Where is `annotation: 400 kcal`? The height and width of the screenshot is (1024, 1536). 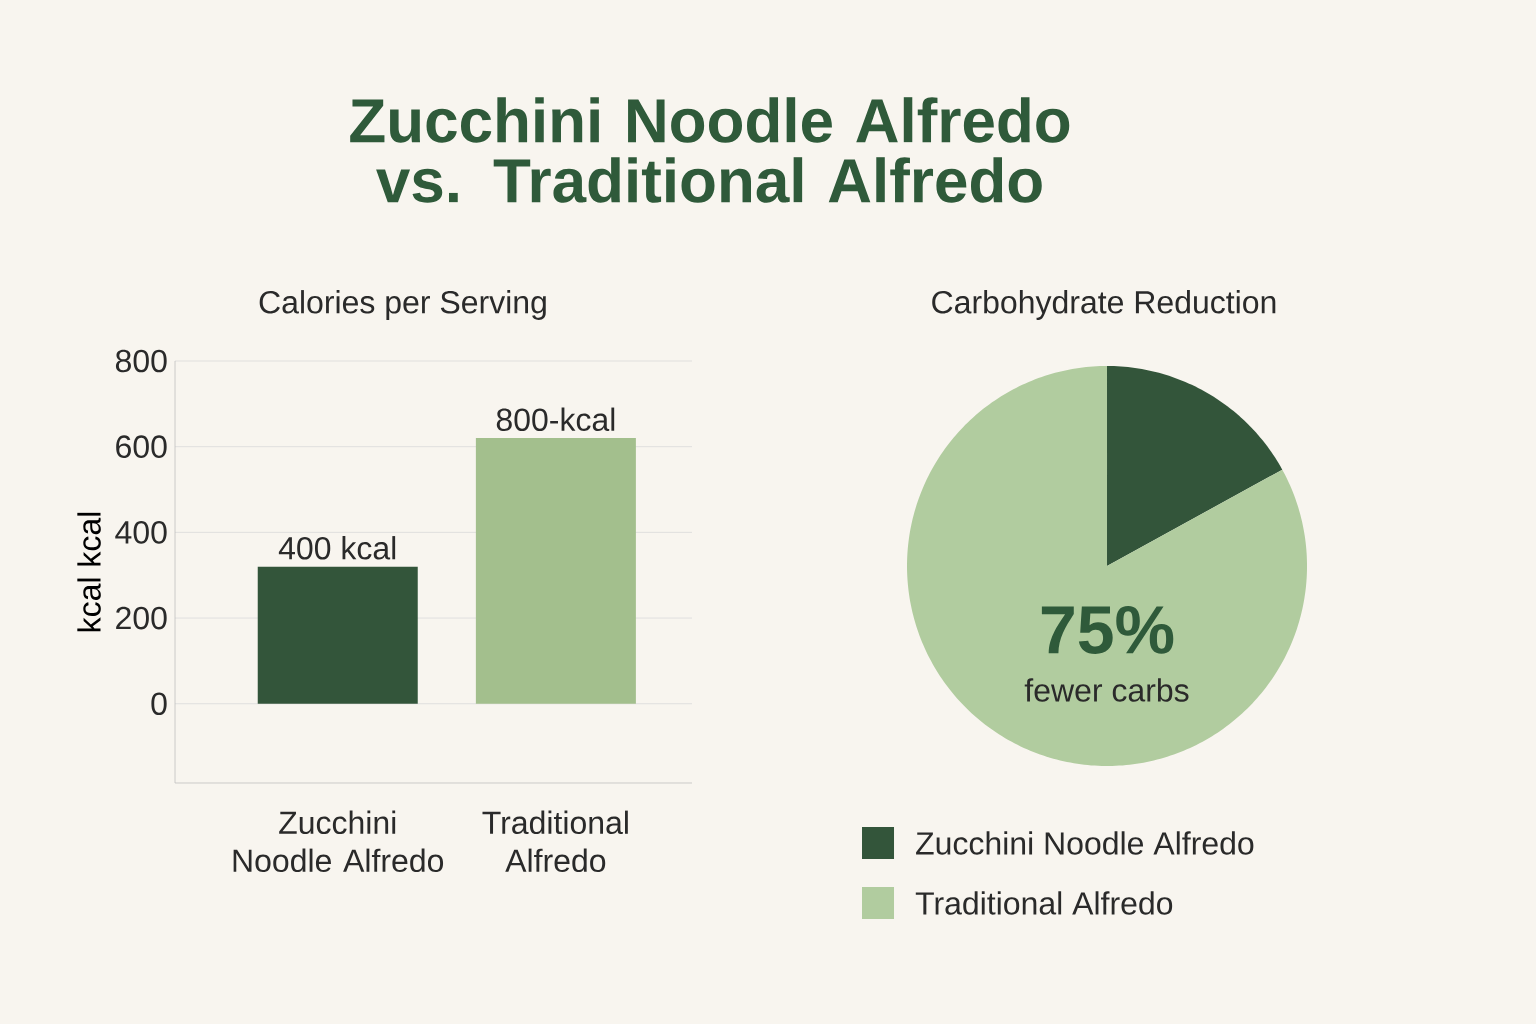 annotation: 400 kcal is located at coordinates (337, 548).